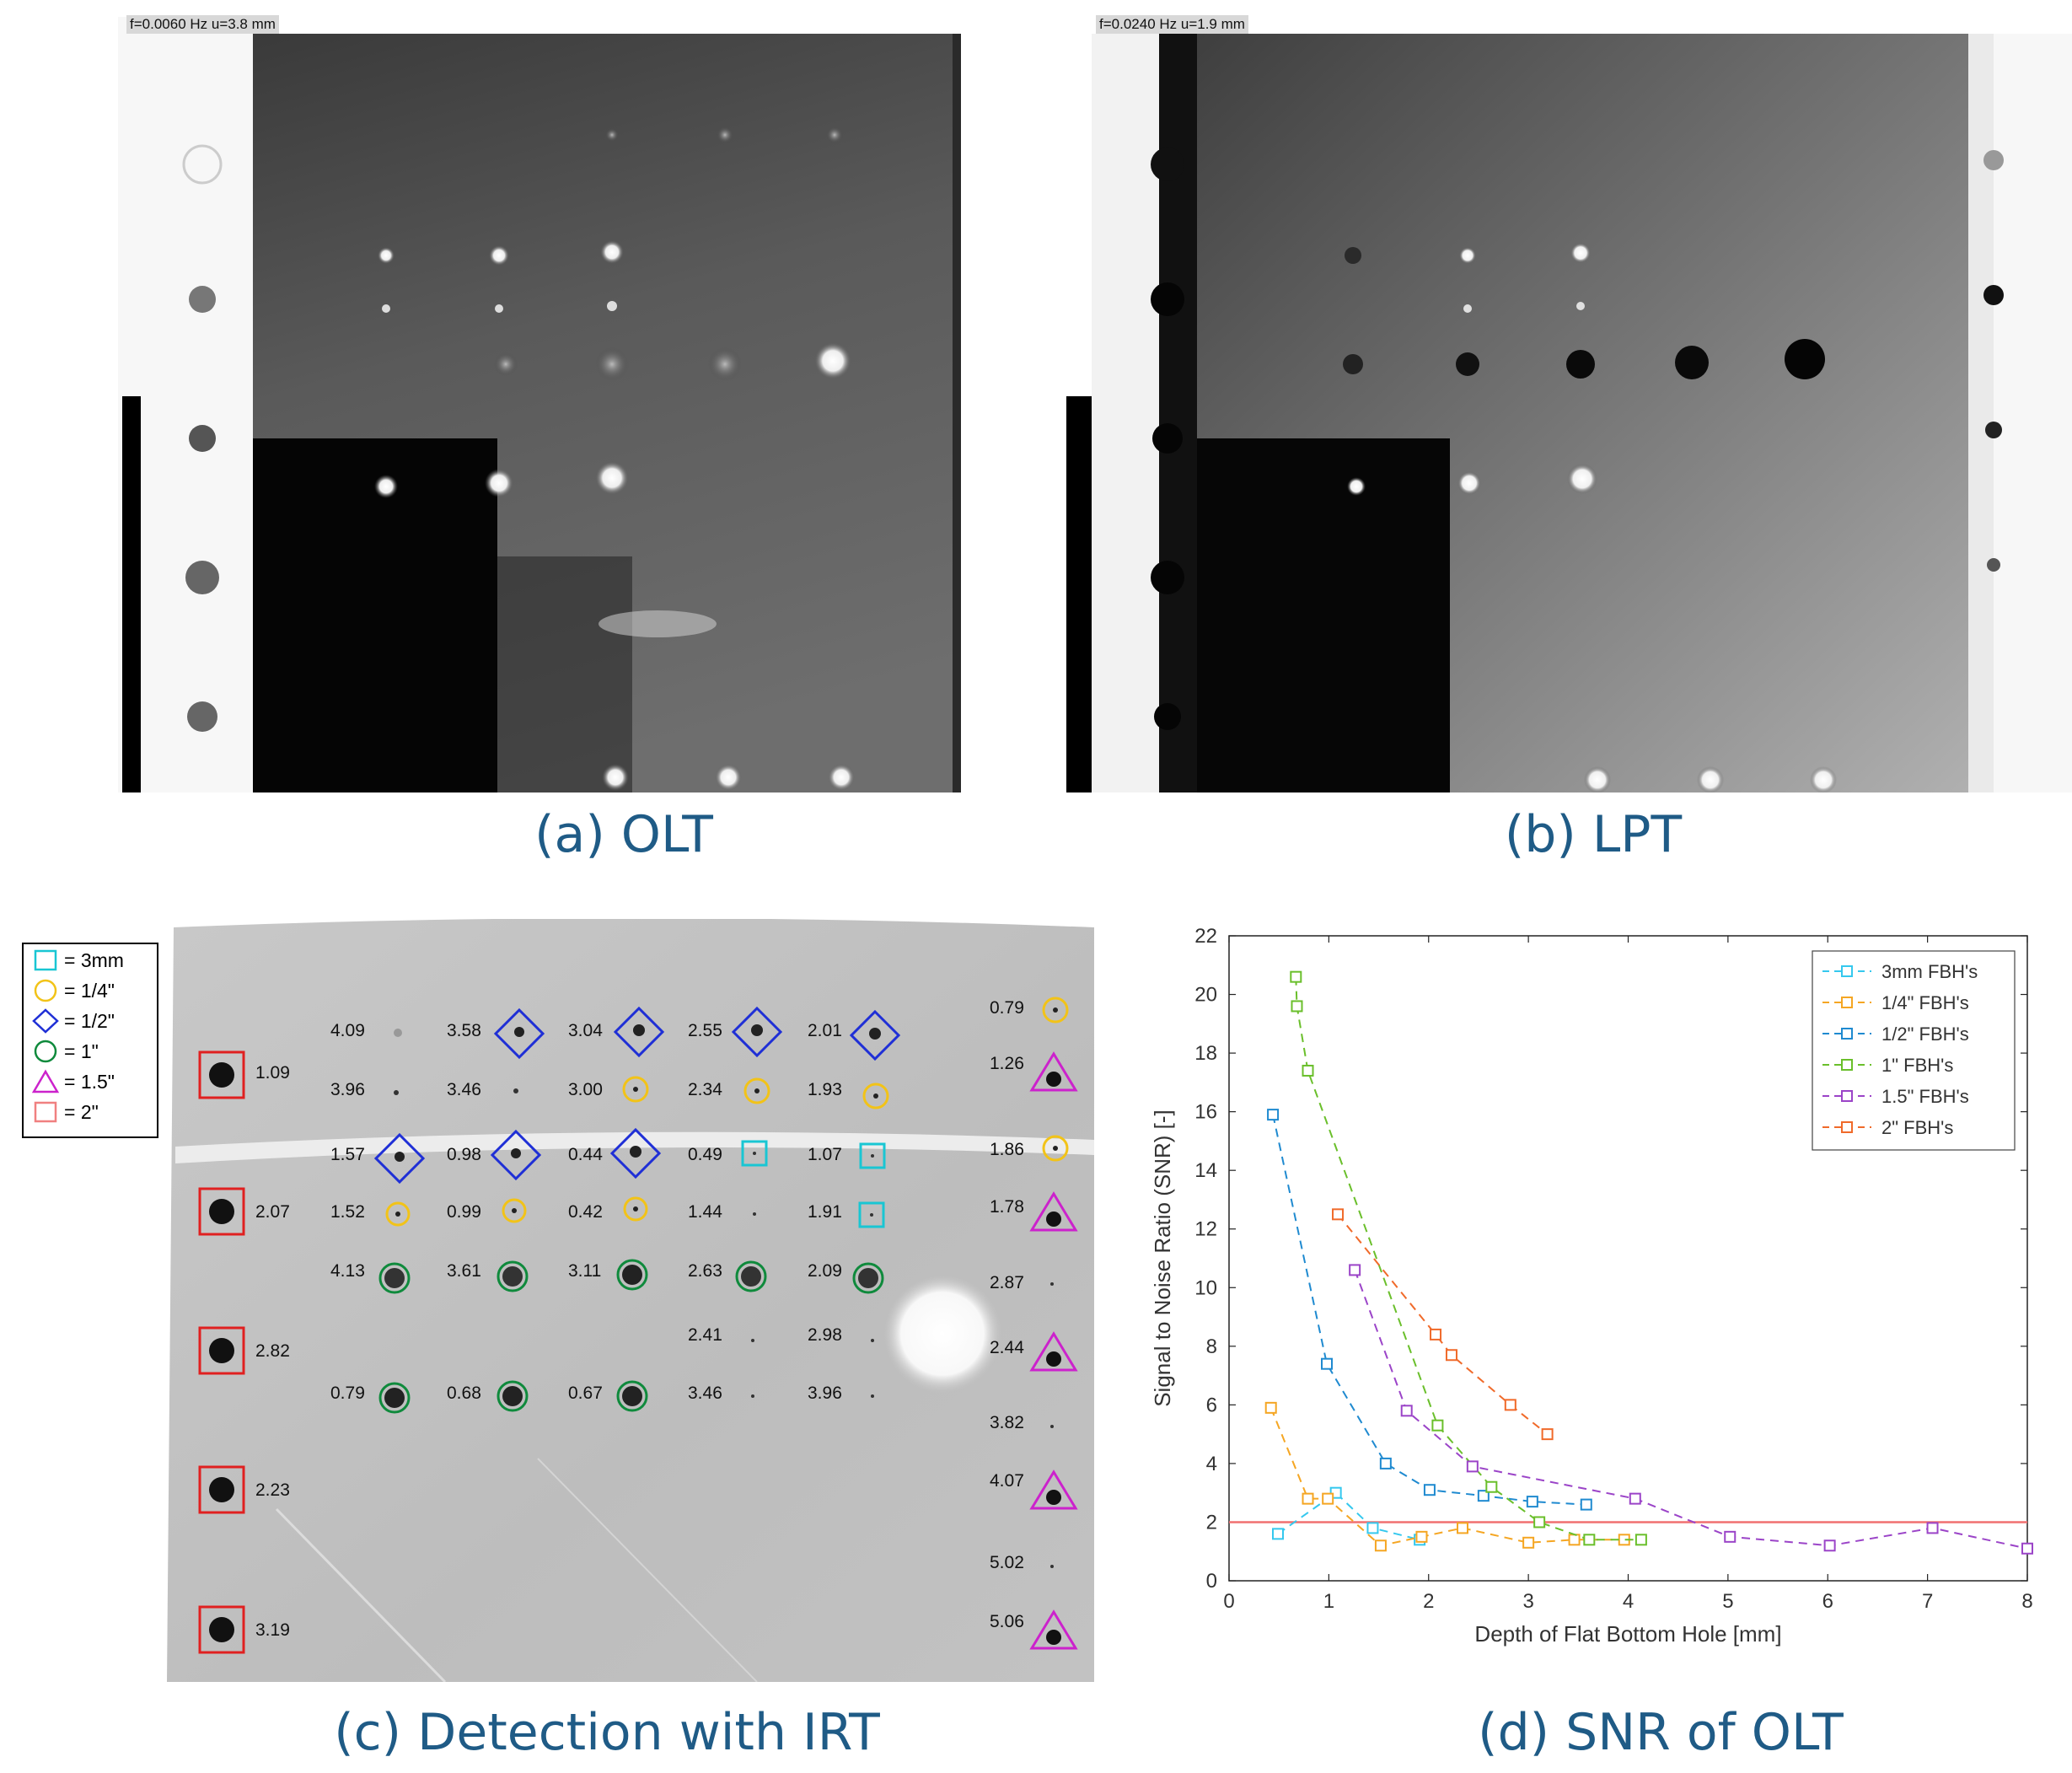  What do you see at coordinates (464, 1154) in the screenshot?
I see `depth-label: 0.98` at bounding box center [464, 1154].